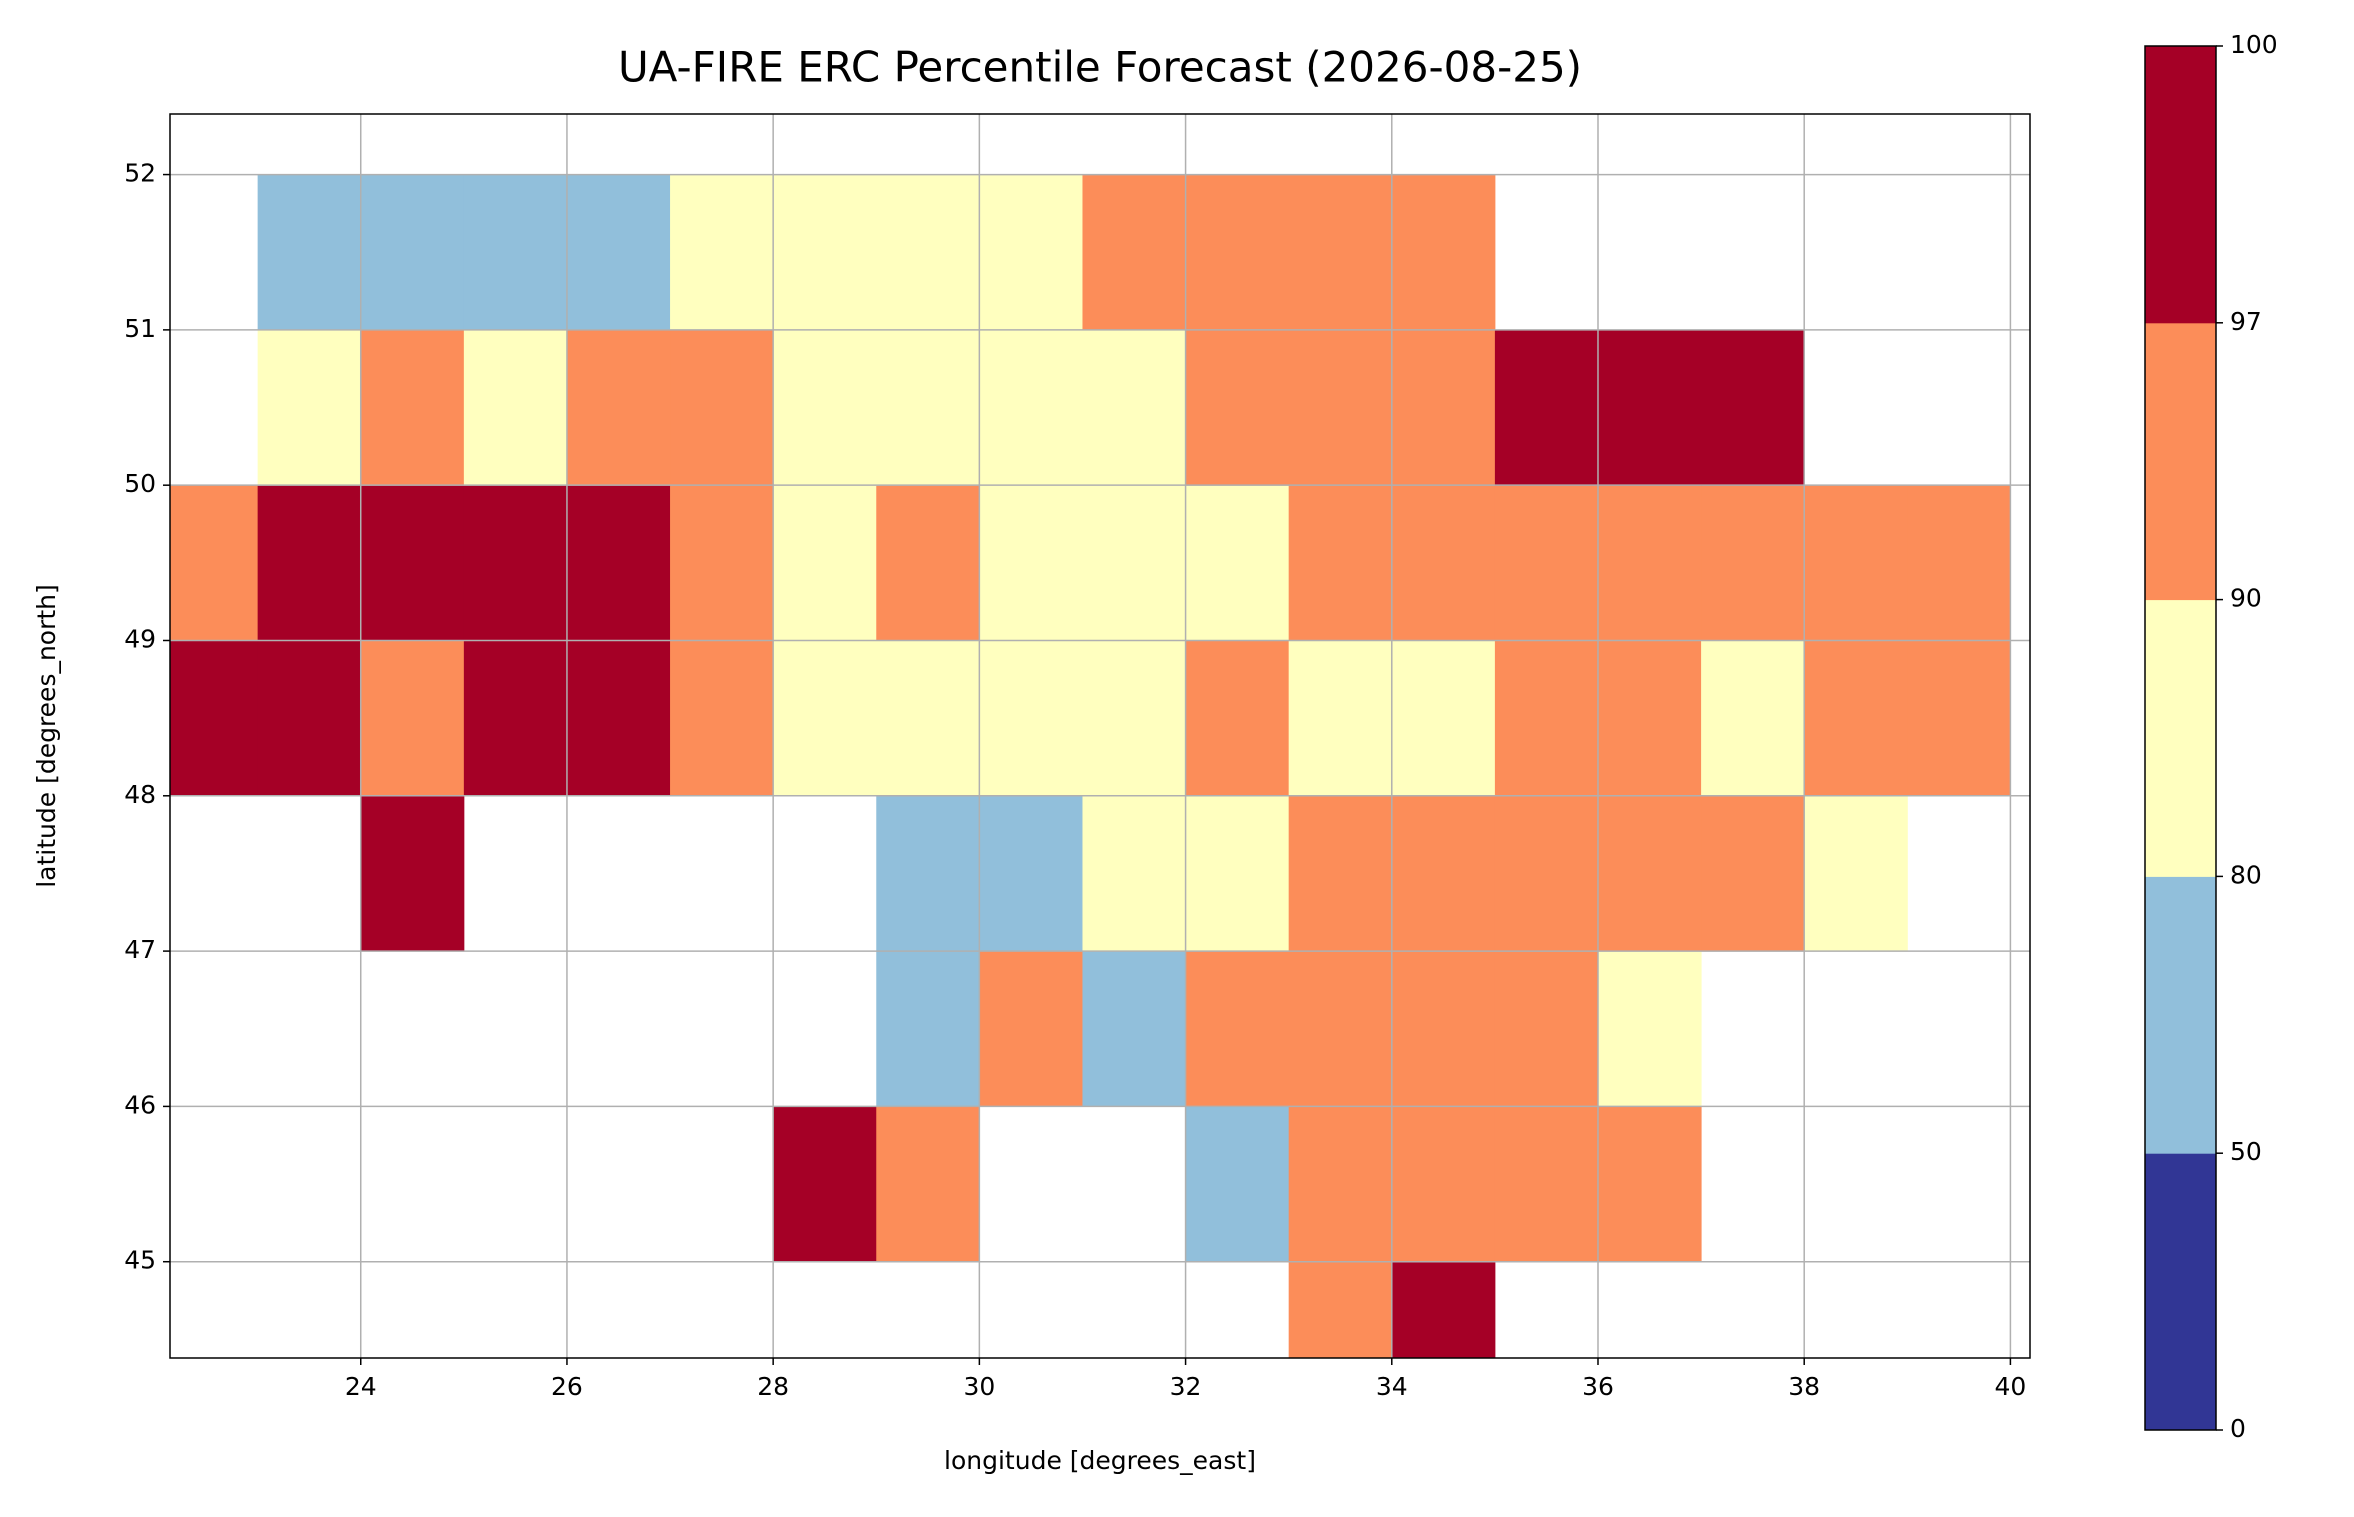 Image resolution: width=2354 pixels, height=1517 pixels. Describe the element at coordinates (140, 638) in the screenshot. I see `y-tick-label: 49` at that location.